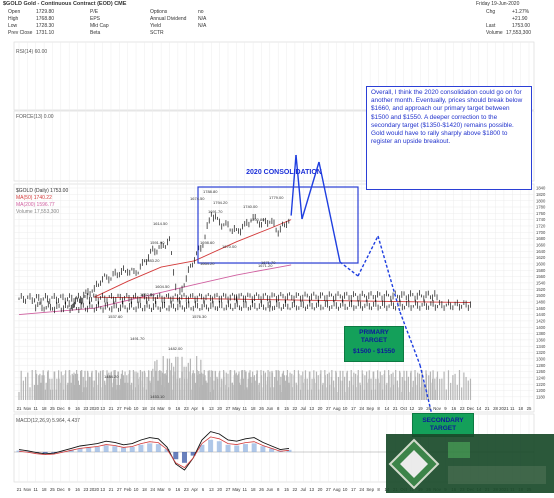 This screenshot has width=554, height=498. What do you see at coordinates (541, 238) in the screenshot?
I see `y-tick-label: 1680` at bounding box center [541, 238].